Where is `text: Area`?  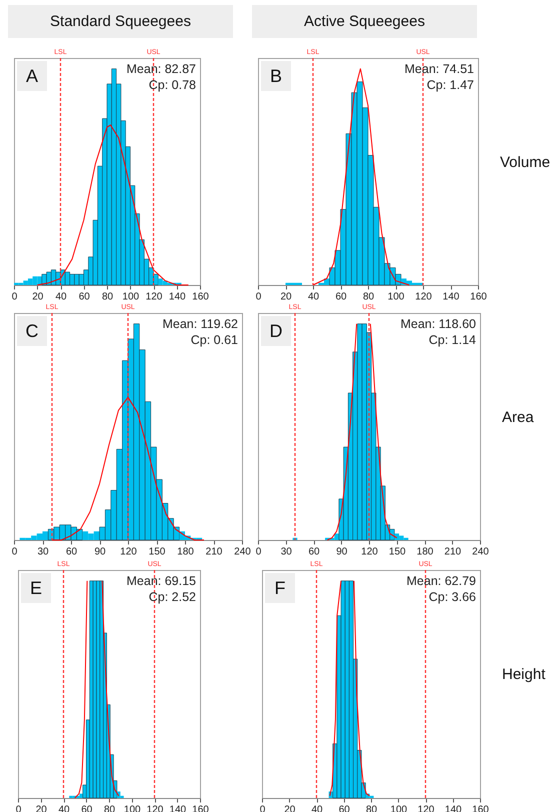 text: Area is located at coordinates (518, 417).